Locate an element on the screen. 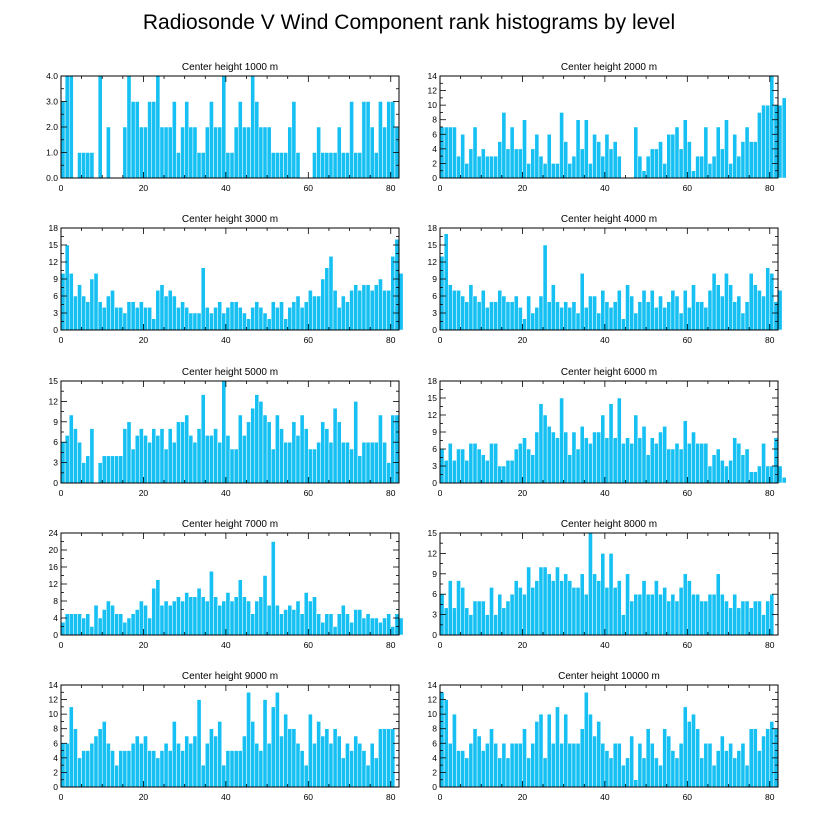  panel-title: Center height 5000 m is located at coordinates (230, 372).